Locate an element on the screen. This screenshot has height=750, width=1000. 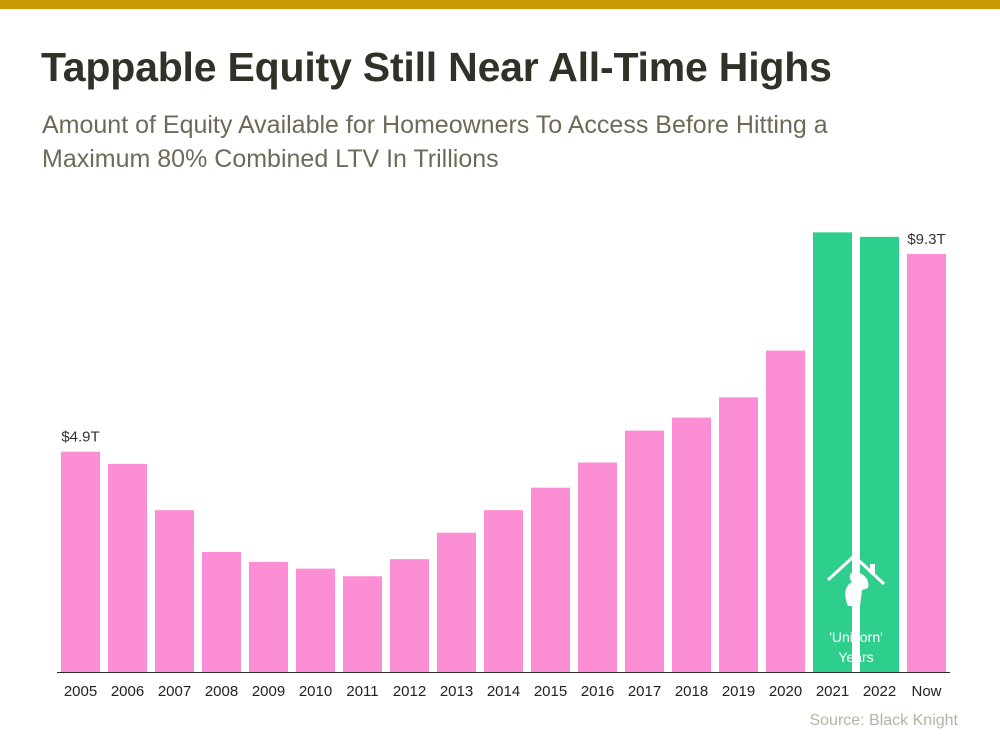
bar-2015 is located at coordinates (550, 579).